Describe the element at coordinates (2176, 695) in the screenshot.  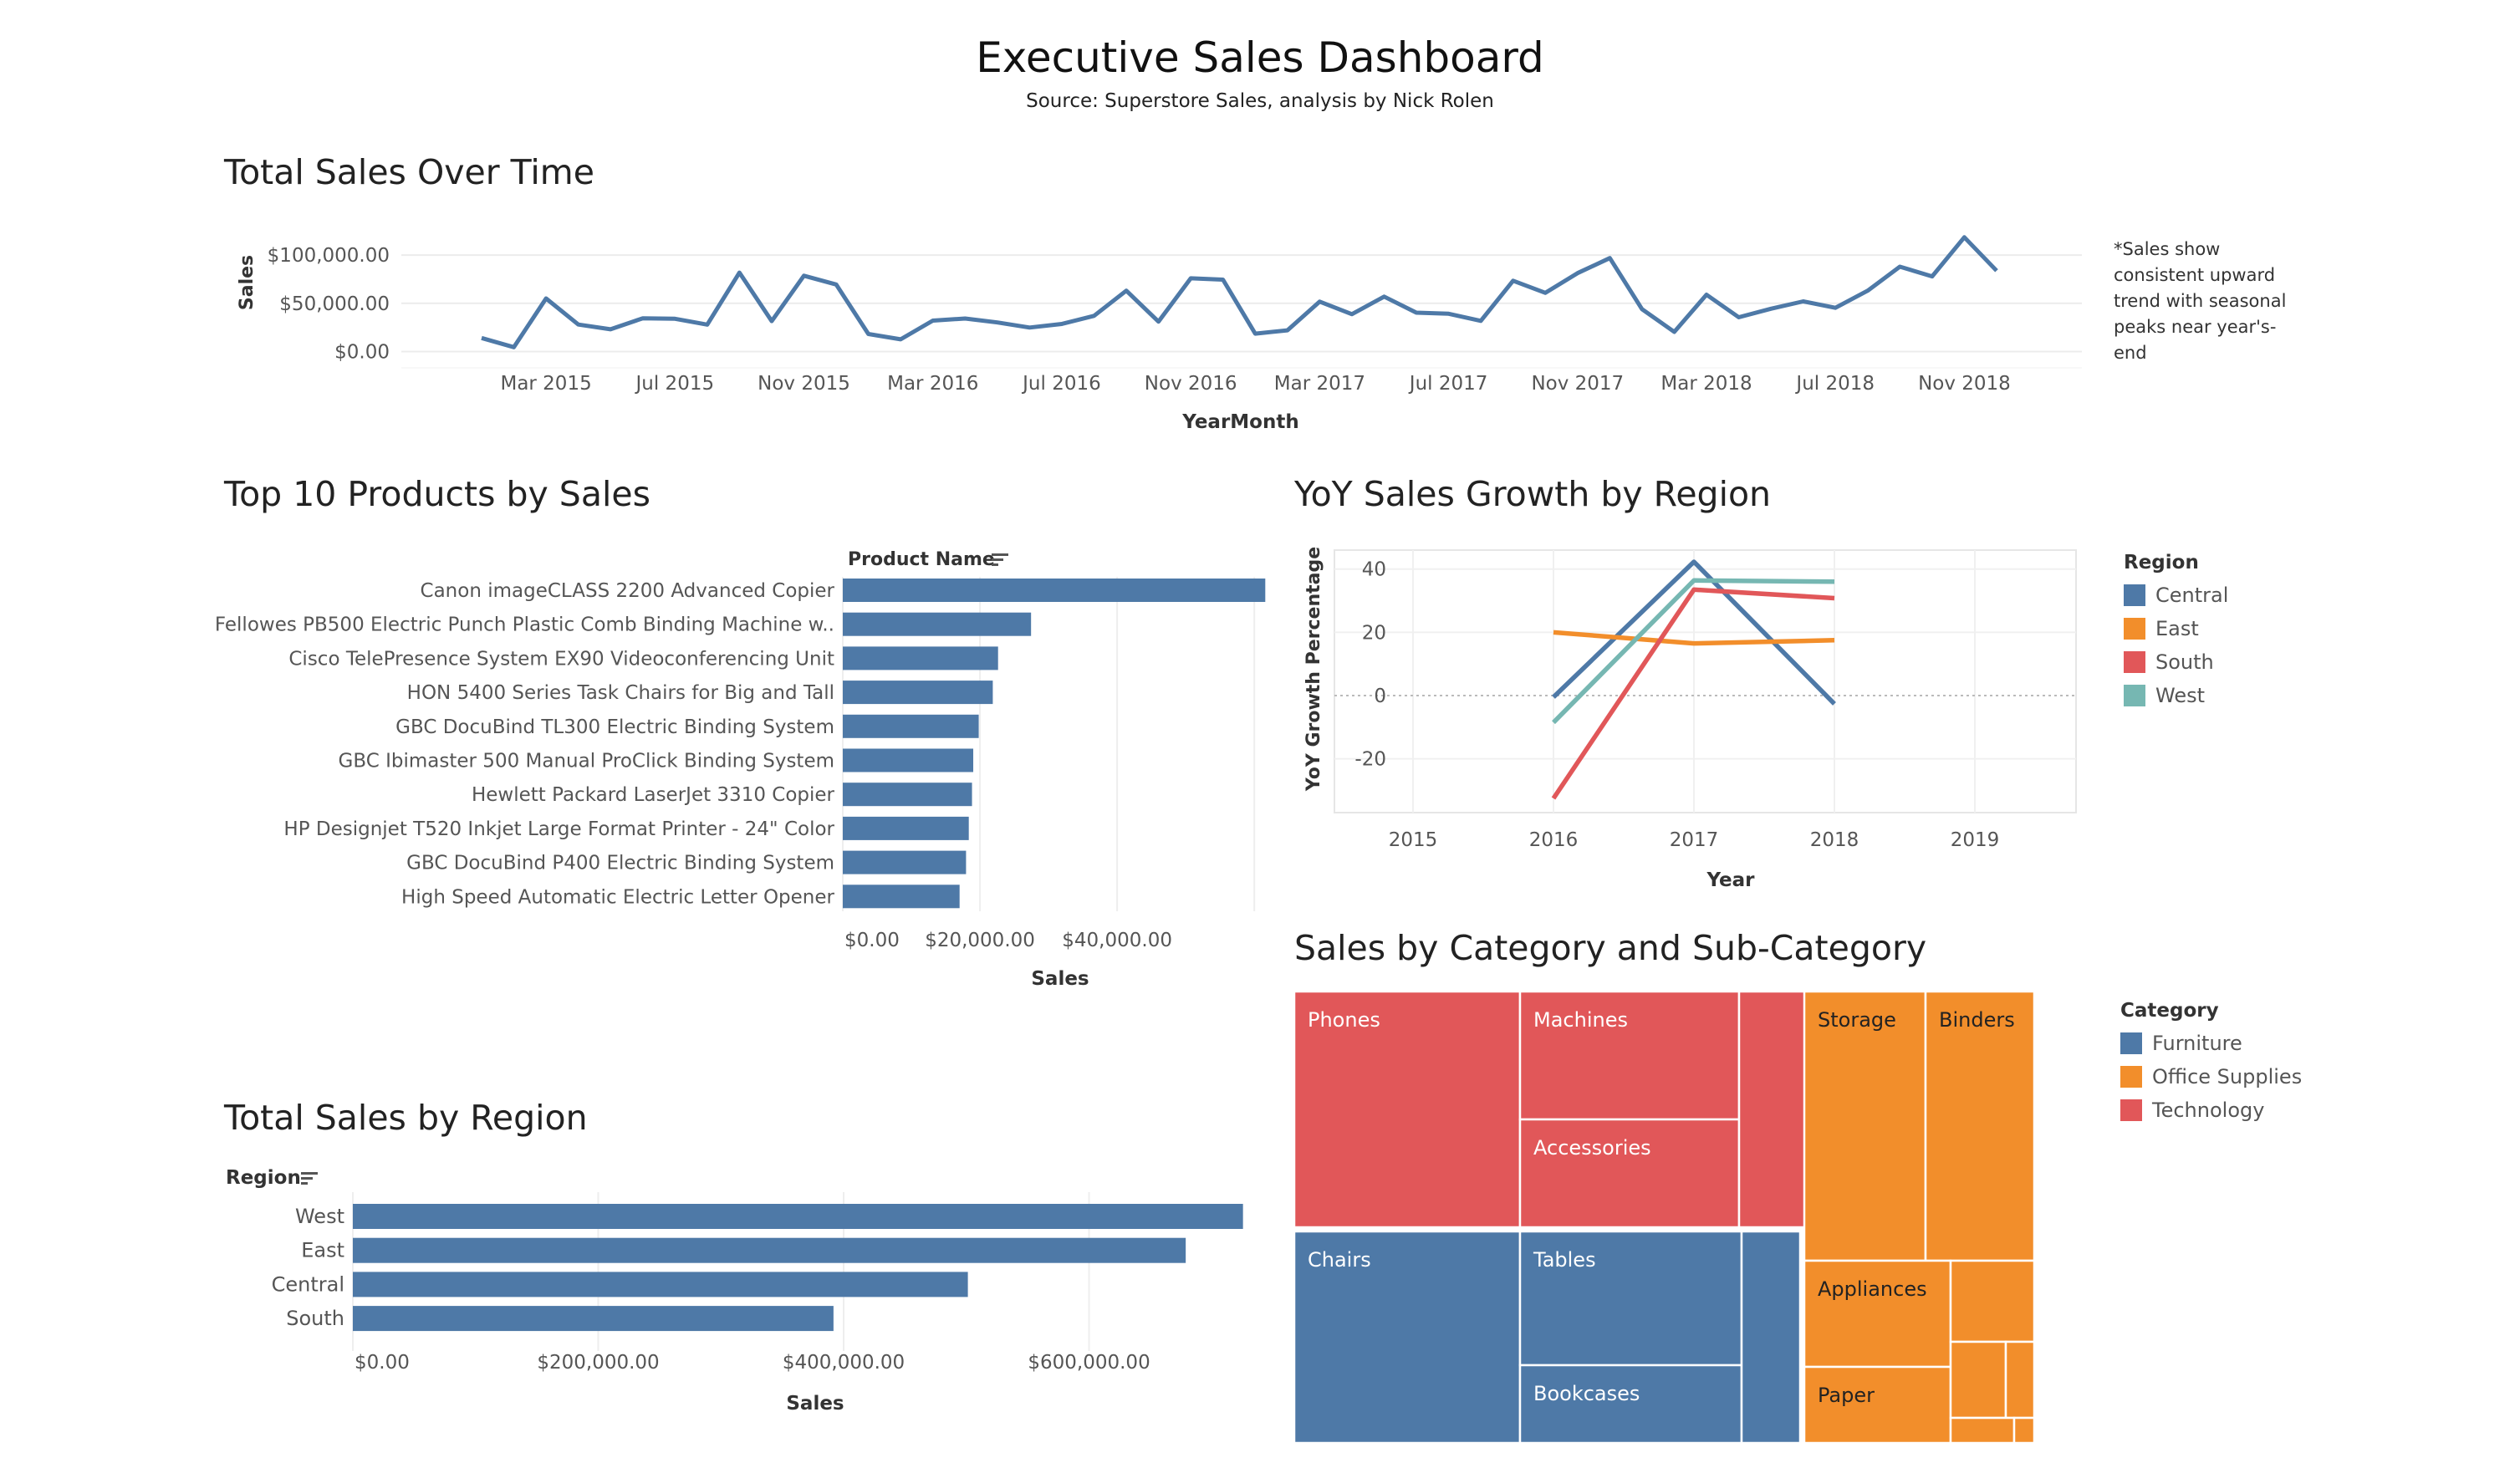
I see `legend-item-west: West` at that location.